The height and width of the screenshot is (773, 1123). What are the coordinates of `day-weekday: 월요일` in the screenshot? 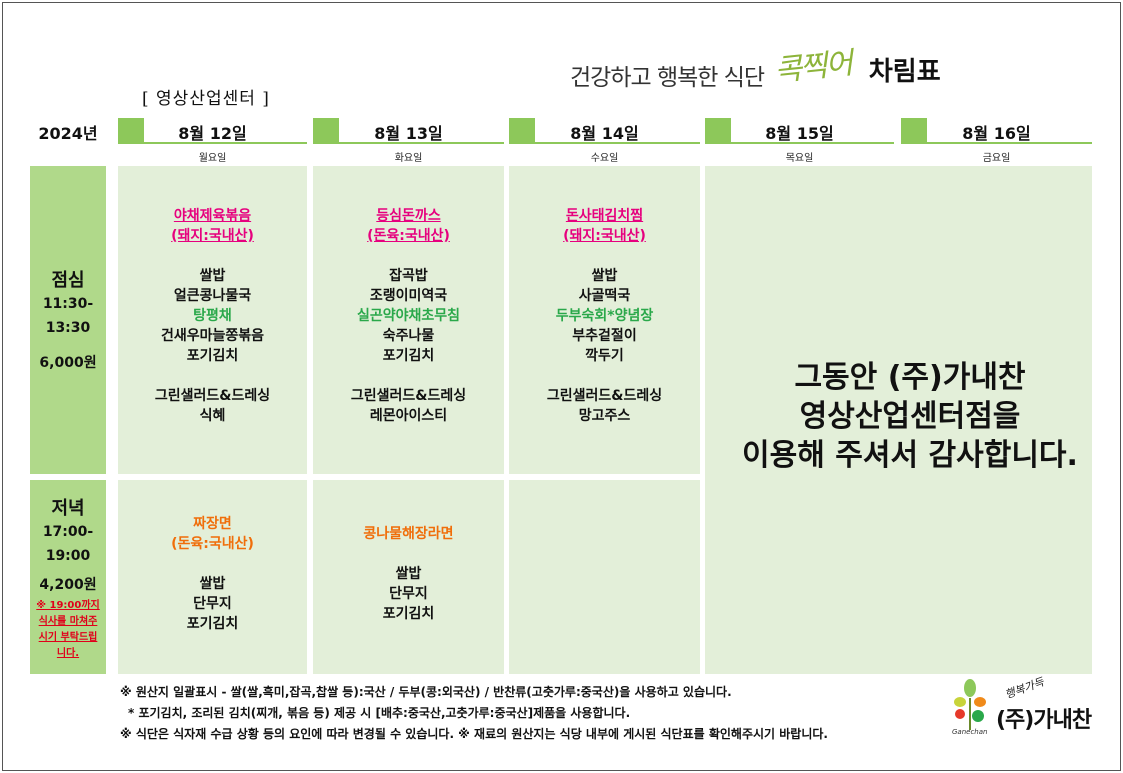 It's located at (212, 158).